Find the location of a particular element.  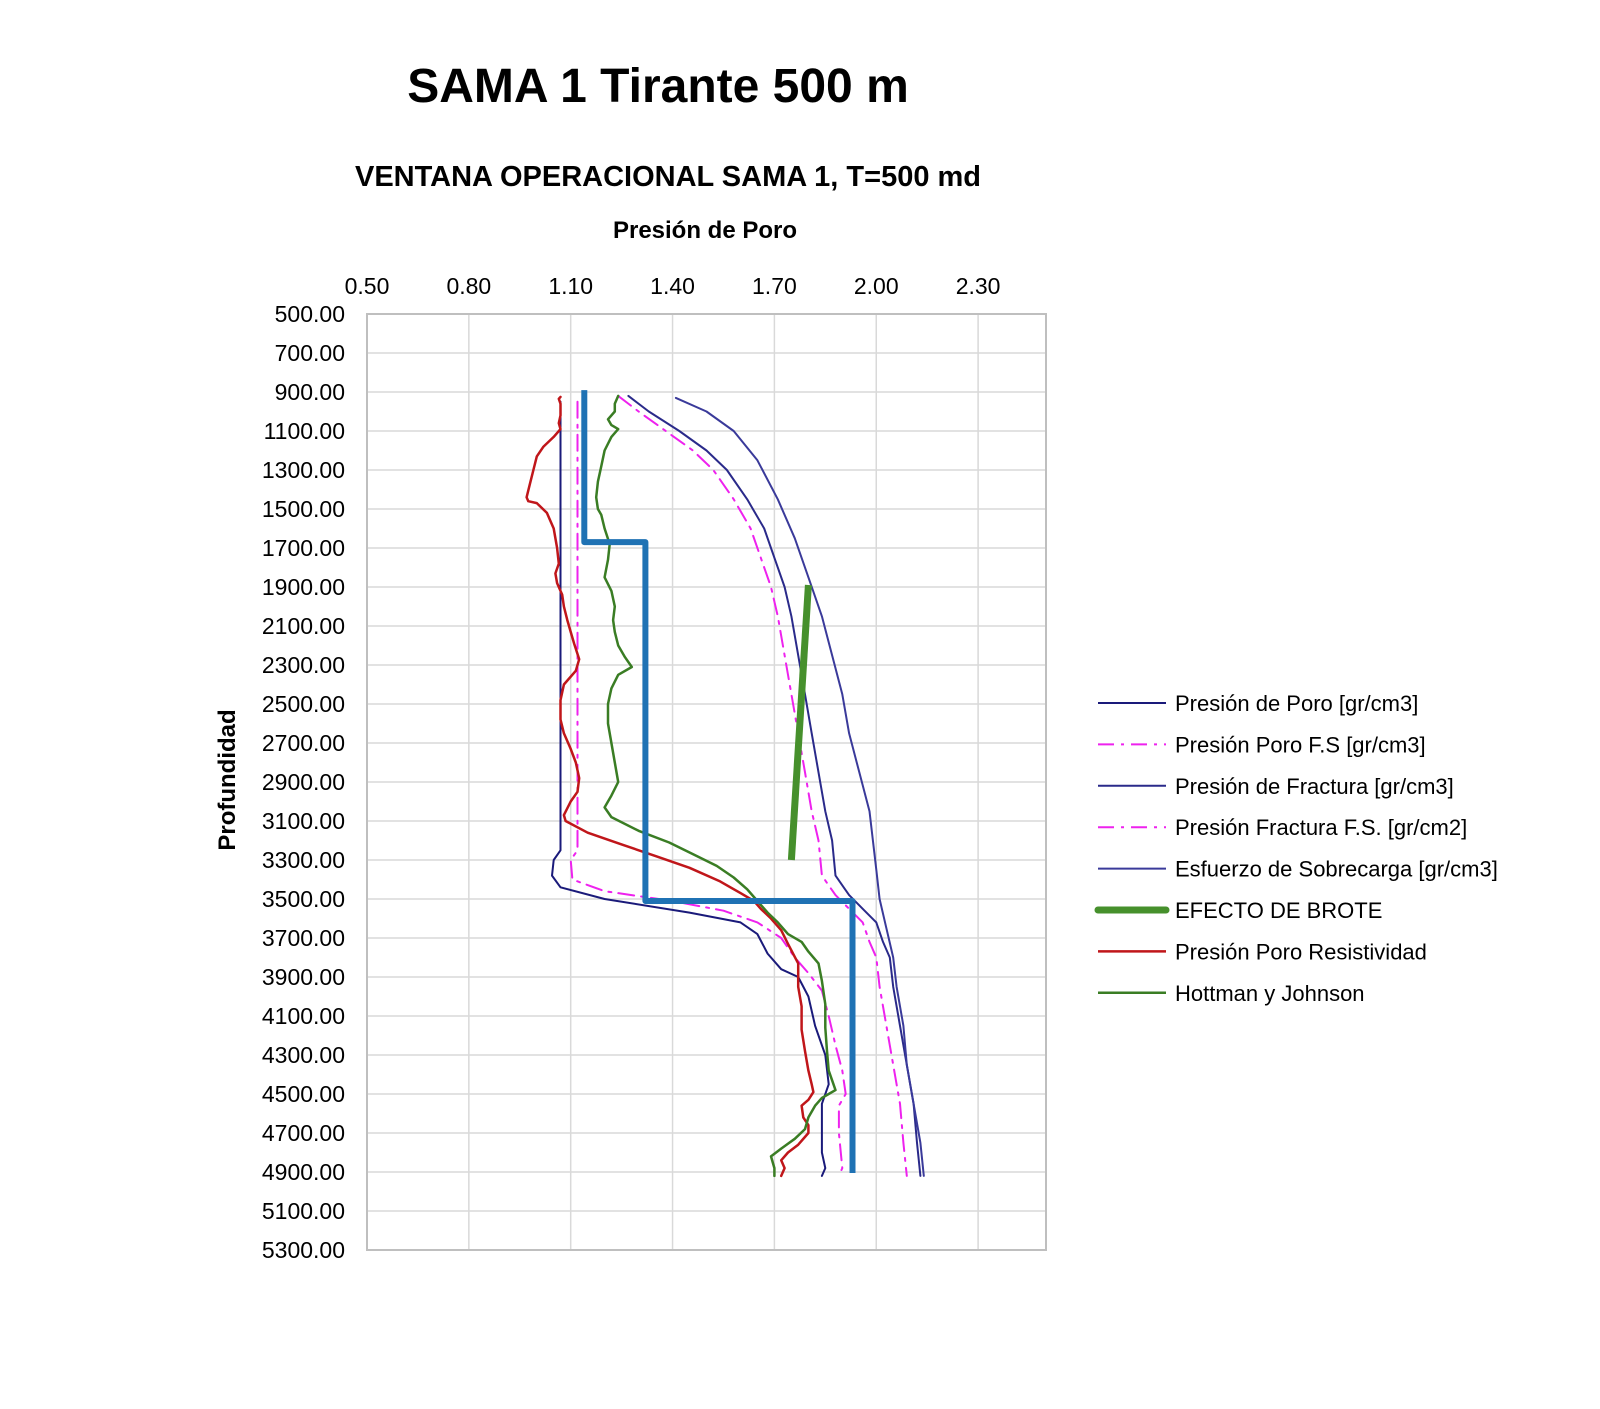

x-tick-label: 0.50 is located at coordinates (367, 286).